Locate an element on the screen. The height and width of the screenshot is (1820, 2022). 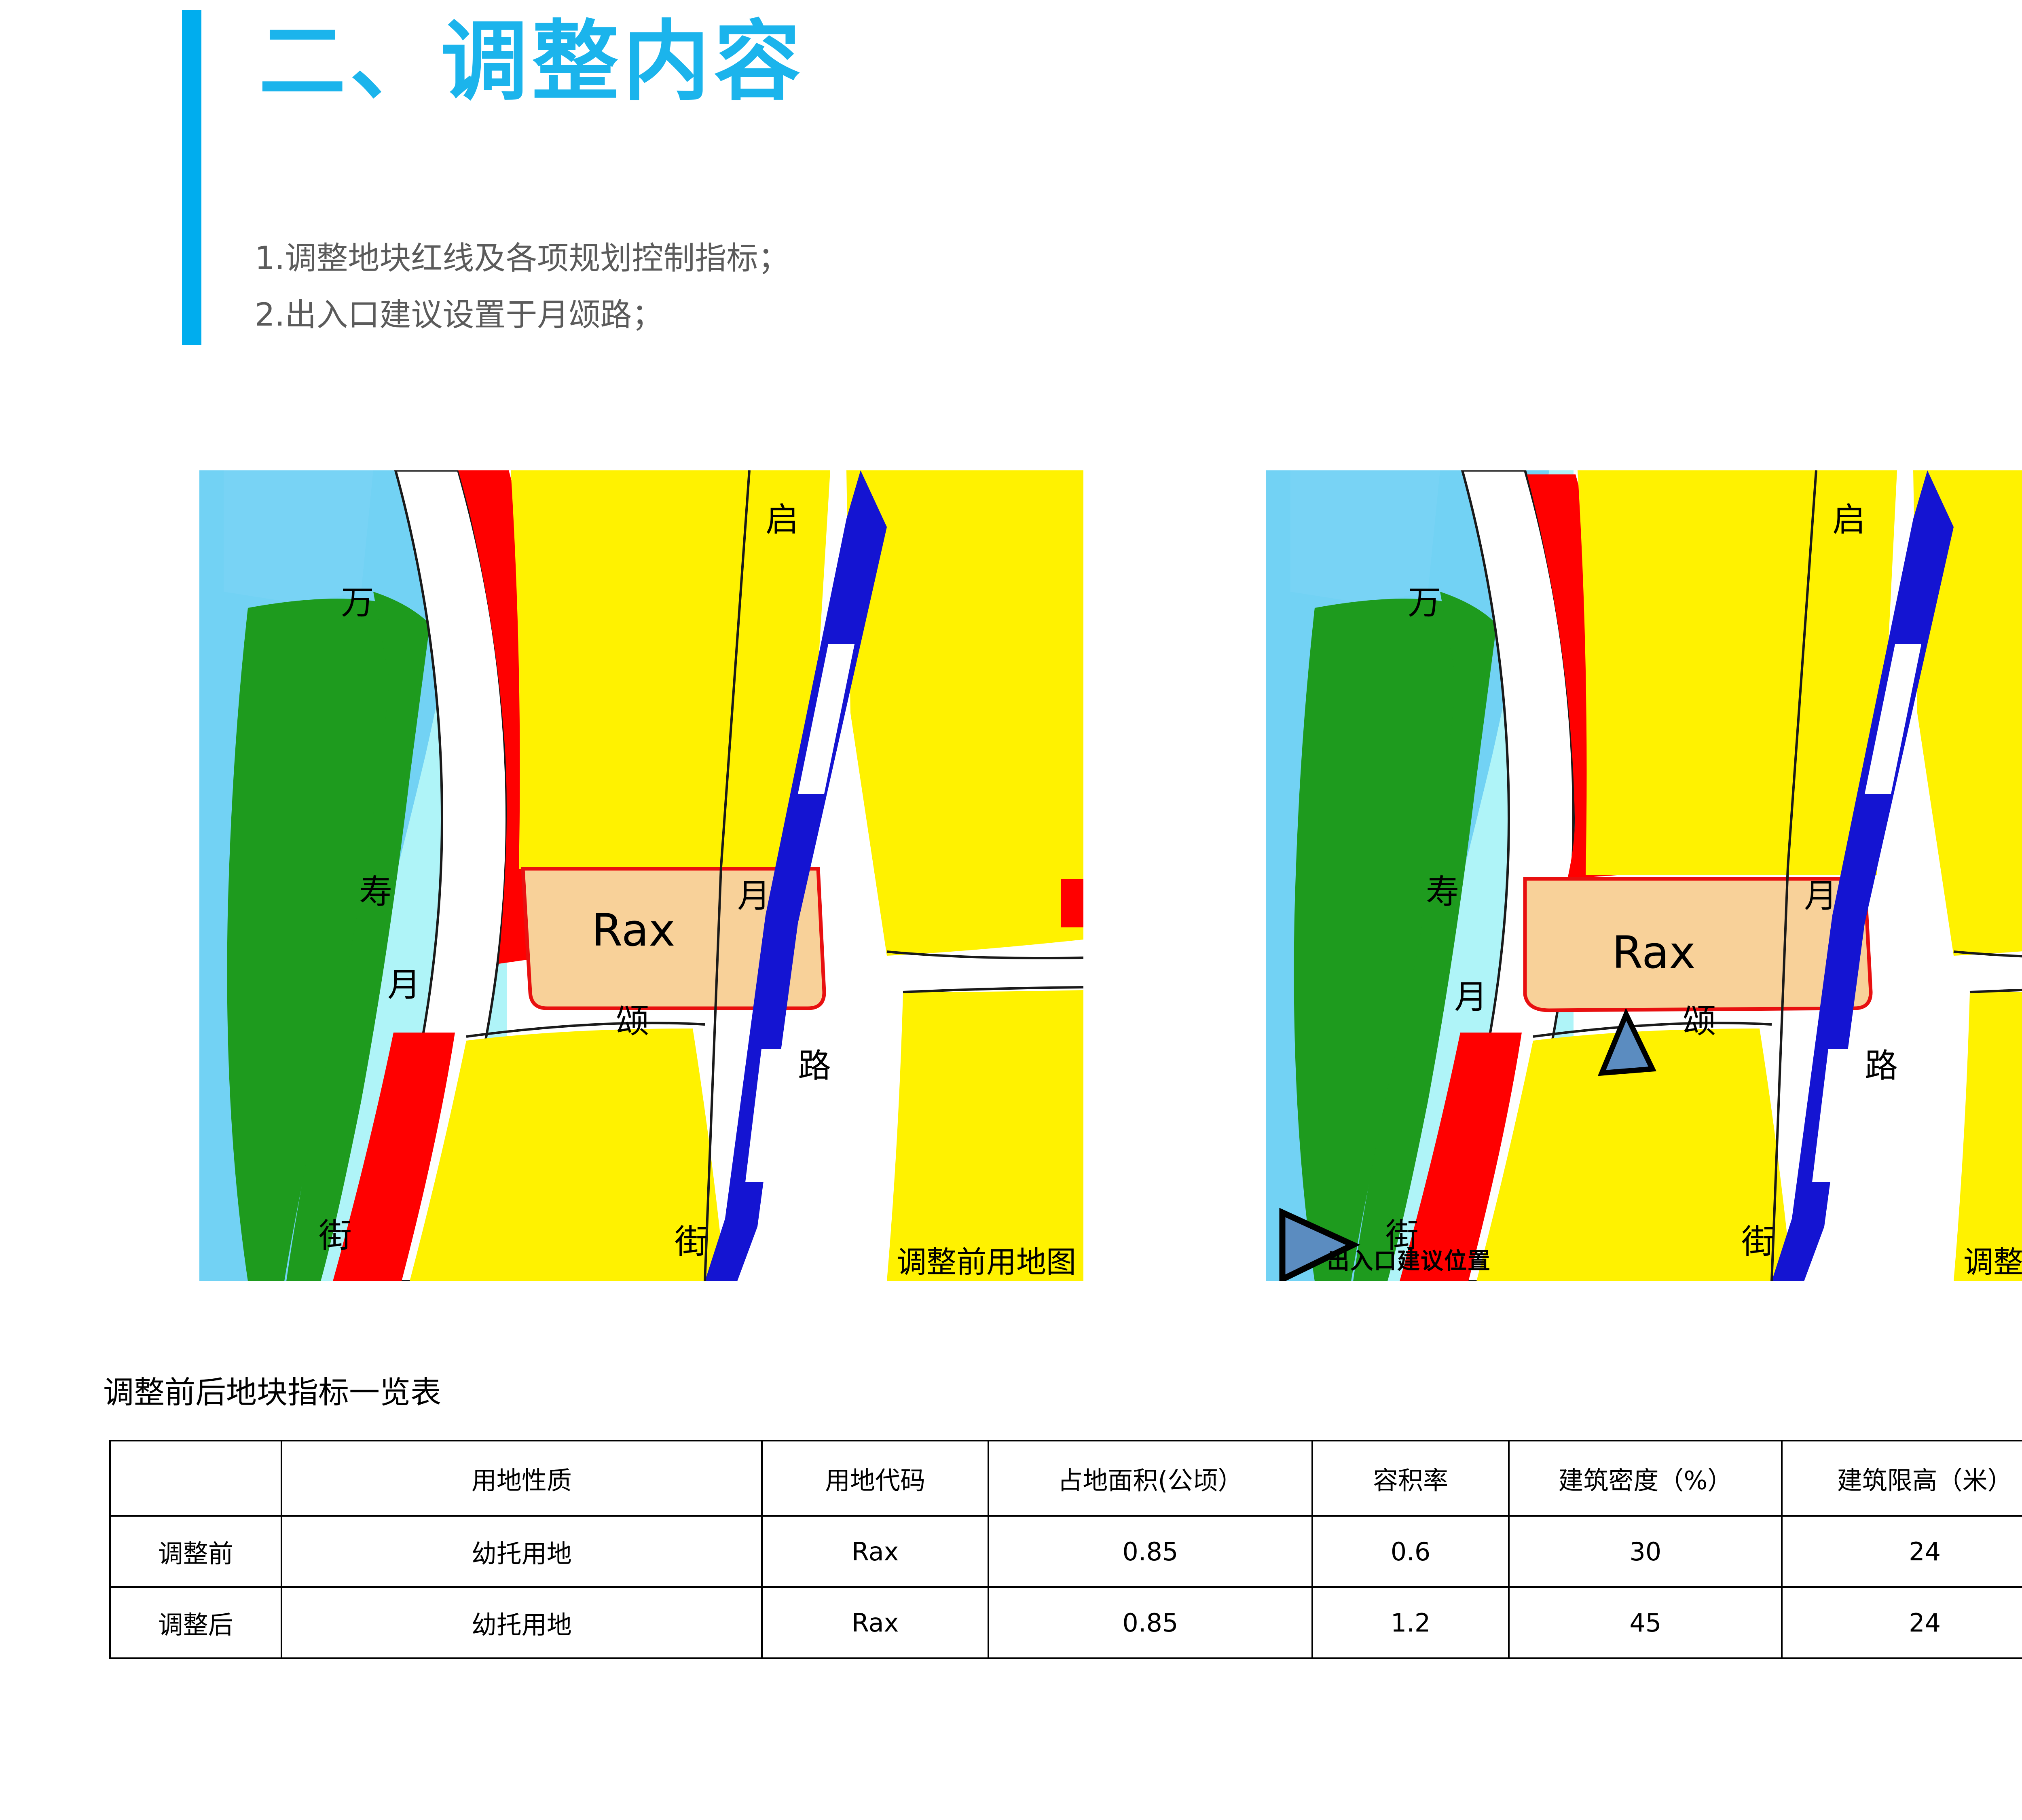
cell-height-after: 24 is located at coordinates (1901, 1622).